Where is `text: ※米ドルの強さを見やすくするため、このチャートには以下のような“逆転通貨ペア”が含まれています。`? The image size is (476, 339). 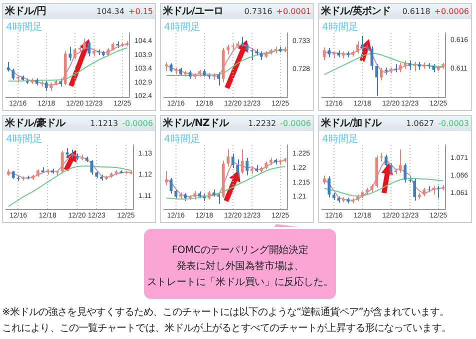 text: ※米ドルの強さを見やすくするため、このチャートには以下のような“逆転通貨ペア”が含まれています。 is located at coordinates (226, 312).